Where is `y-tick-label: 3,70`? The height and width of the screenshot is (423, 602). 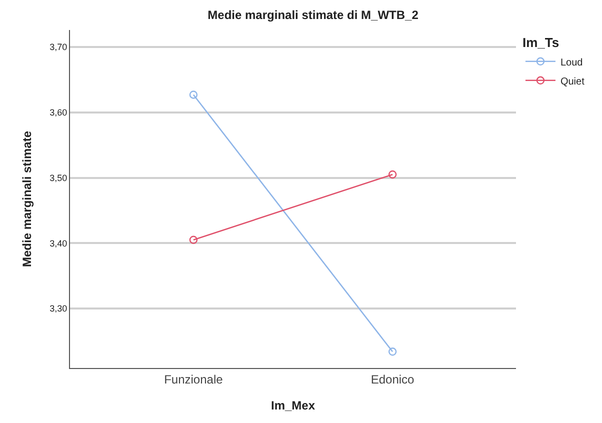 y-tick-label: 3,70 is located at coordinates (59, 47).